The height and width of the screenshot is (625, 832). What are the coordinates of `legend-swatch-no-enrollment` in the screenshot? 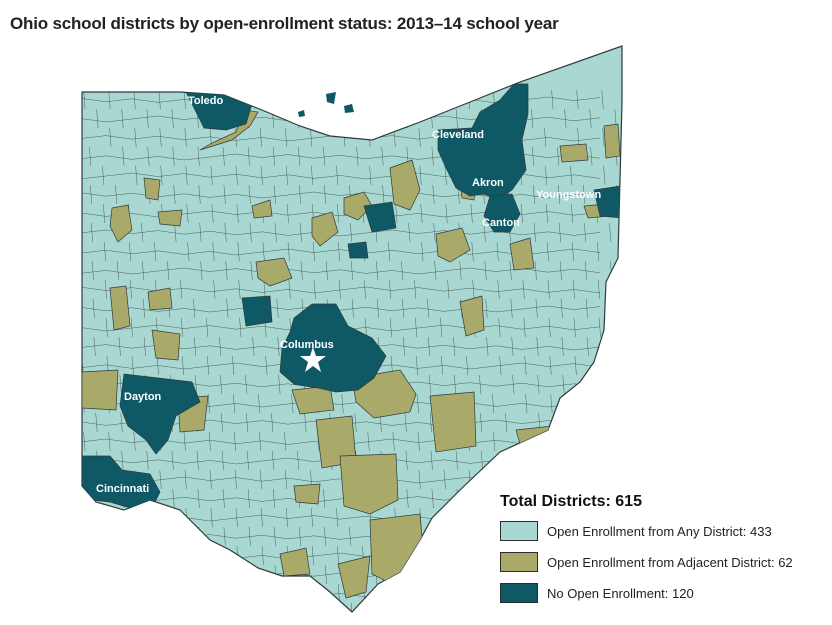 It's located at (519, 593).